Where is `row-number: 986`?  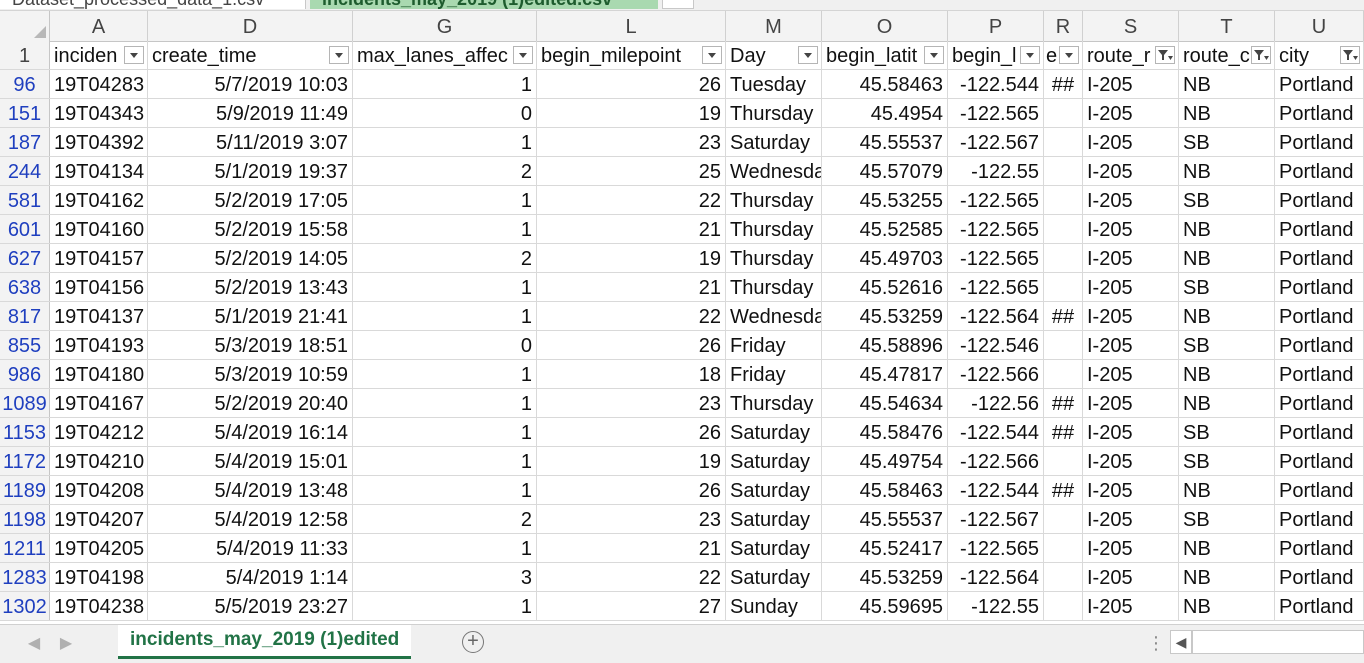 row-number: 986 is located at coordinates (25, 374).